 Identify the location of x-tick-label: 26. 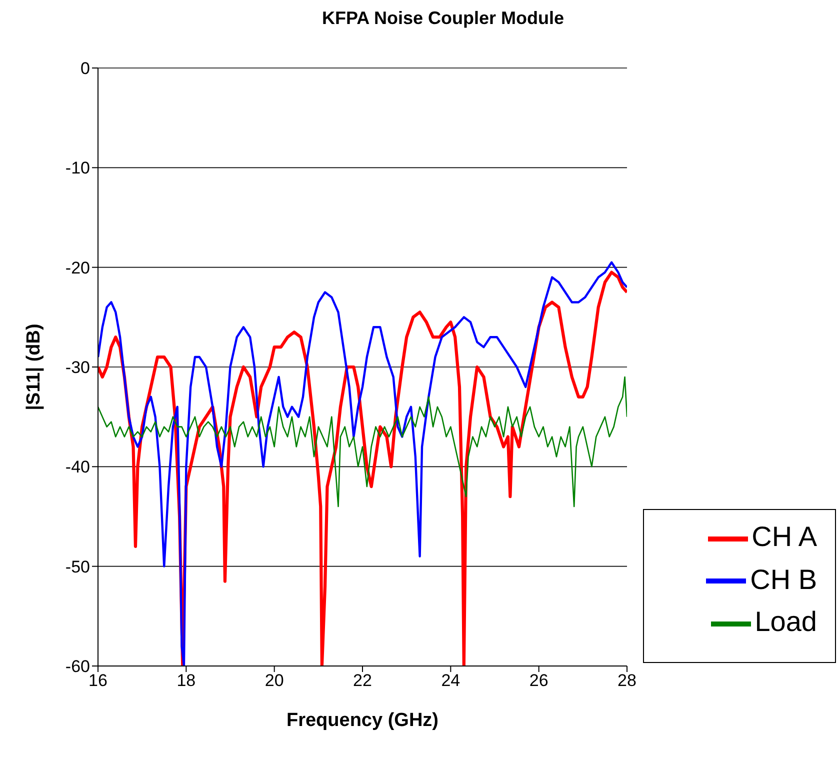
(538, 680).